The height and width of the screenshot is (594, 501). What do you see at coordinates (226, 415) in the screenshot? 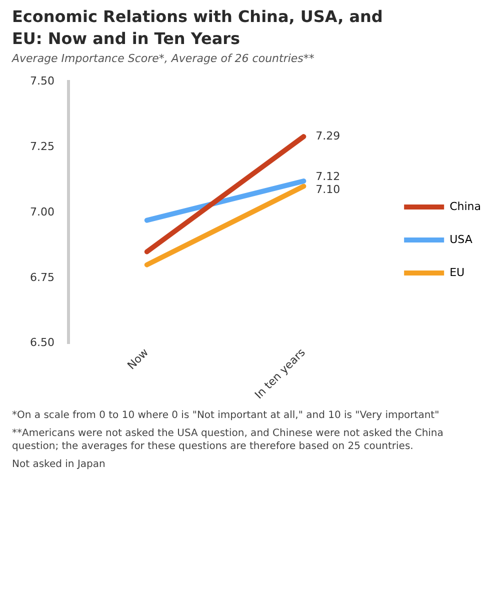
I see `text: *On a scale from 0 to 10 where 0 is "Not important at all," and 10 is "Very important"` at bounding box center [226, 415].